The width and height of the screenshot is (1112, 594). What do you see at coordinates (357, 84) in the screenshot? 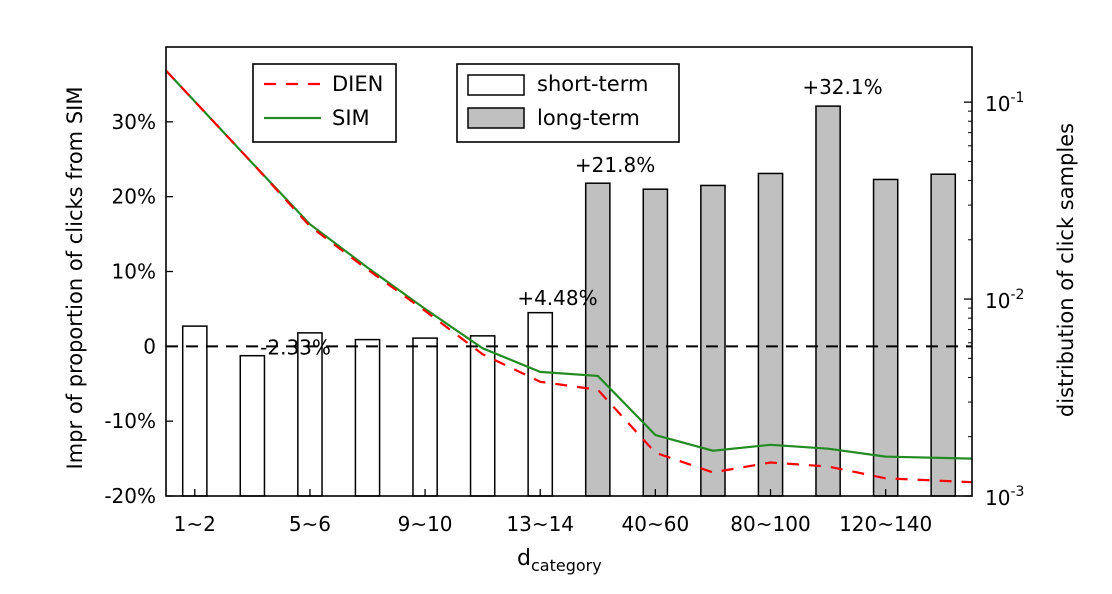
I see `legend-dien-label: DIEN` at bounding box center [357, 84].